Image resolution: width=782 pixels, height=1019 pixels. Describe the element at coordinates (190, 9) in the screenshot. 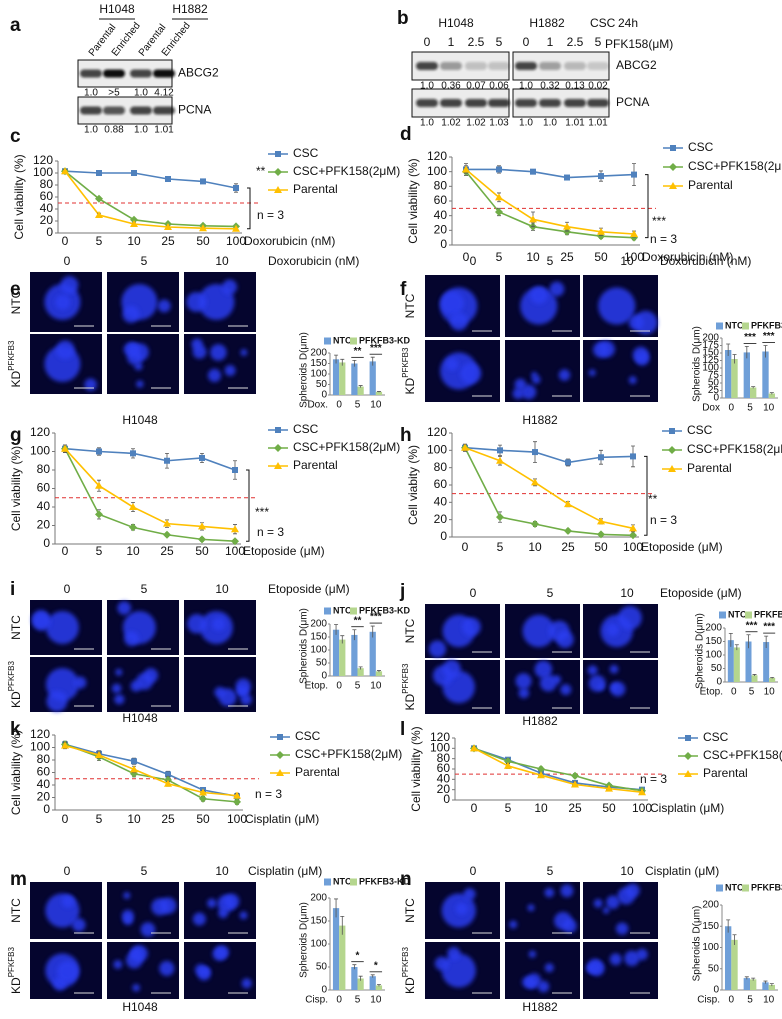

I see `group-label: H1882` at that location.